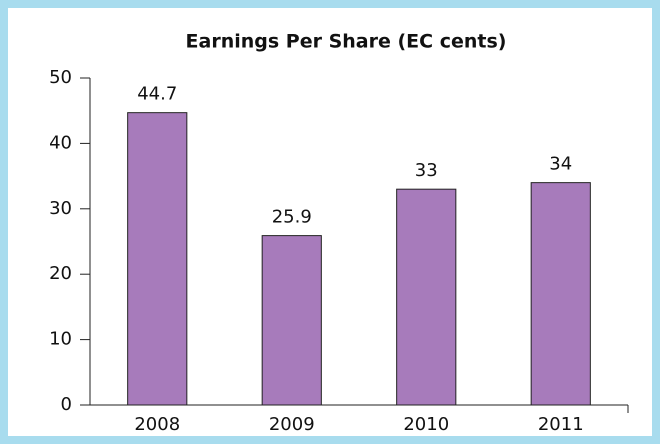  Describe the element at coordinates (66, 404) in the screenshot. I see `y-tick-label: 0` at that location.